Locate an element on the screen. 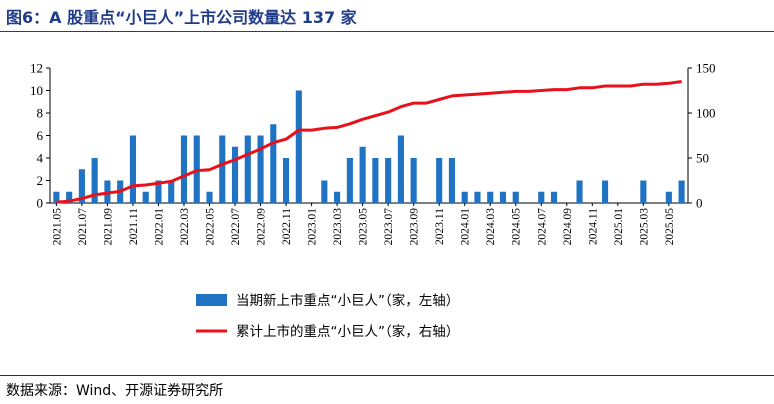  right-tick-label: 100 is located at coordinates (706, 113).